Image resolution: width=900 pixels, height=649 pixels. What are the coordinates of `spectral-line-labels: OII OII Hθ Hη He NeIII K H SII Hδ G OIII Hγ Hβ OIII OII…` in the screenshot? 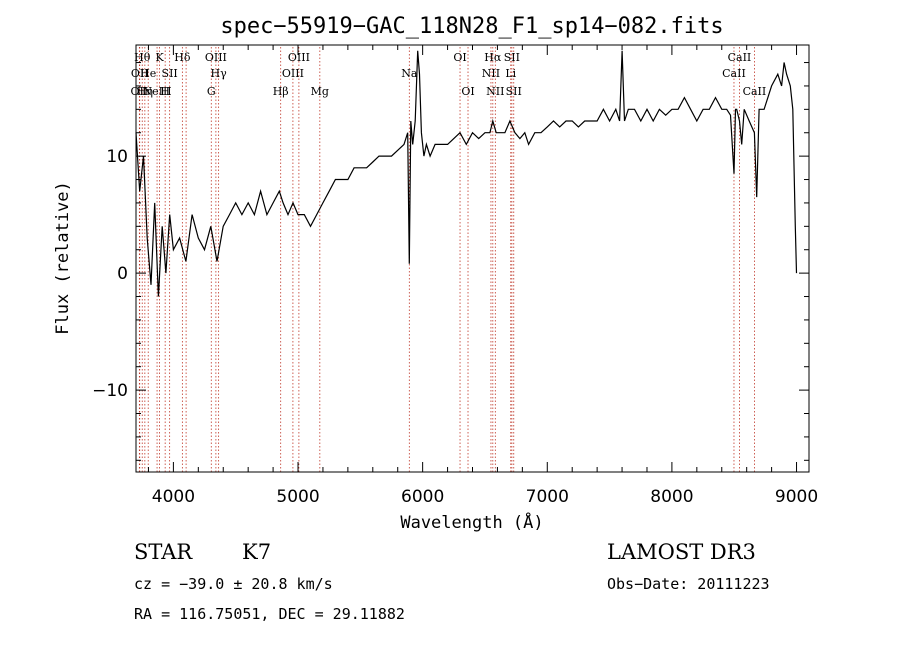 It's located at (449, 74).